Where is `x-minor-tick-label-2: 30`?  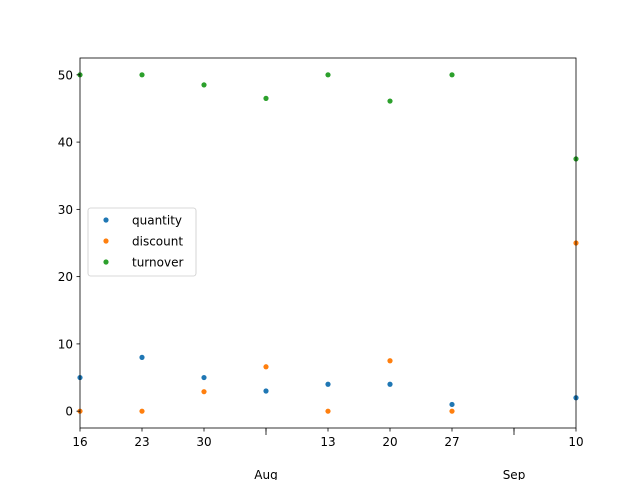 x-minor-tick-label-2: 30 is located at coordinates (203, 442).